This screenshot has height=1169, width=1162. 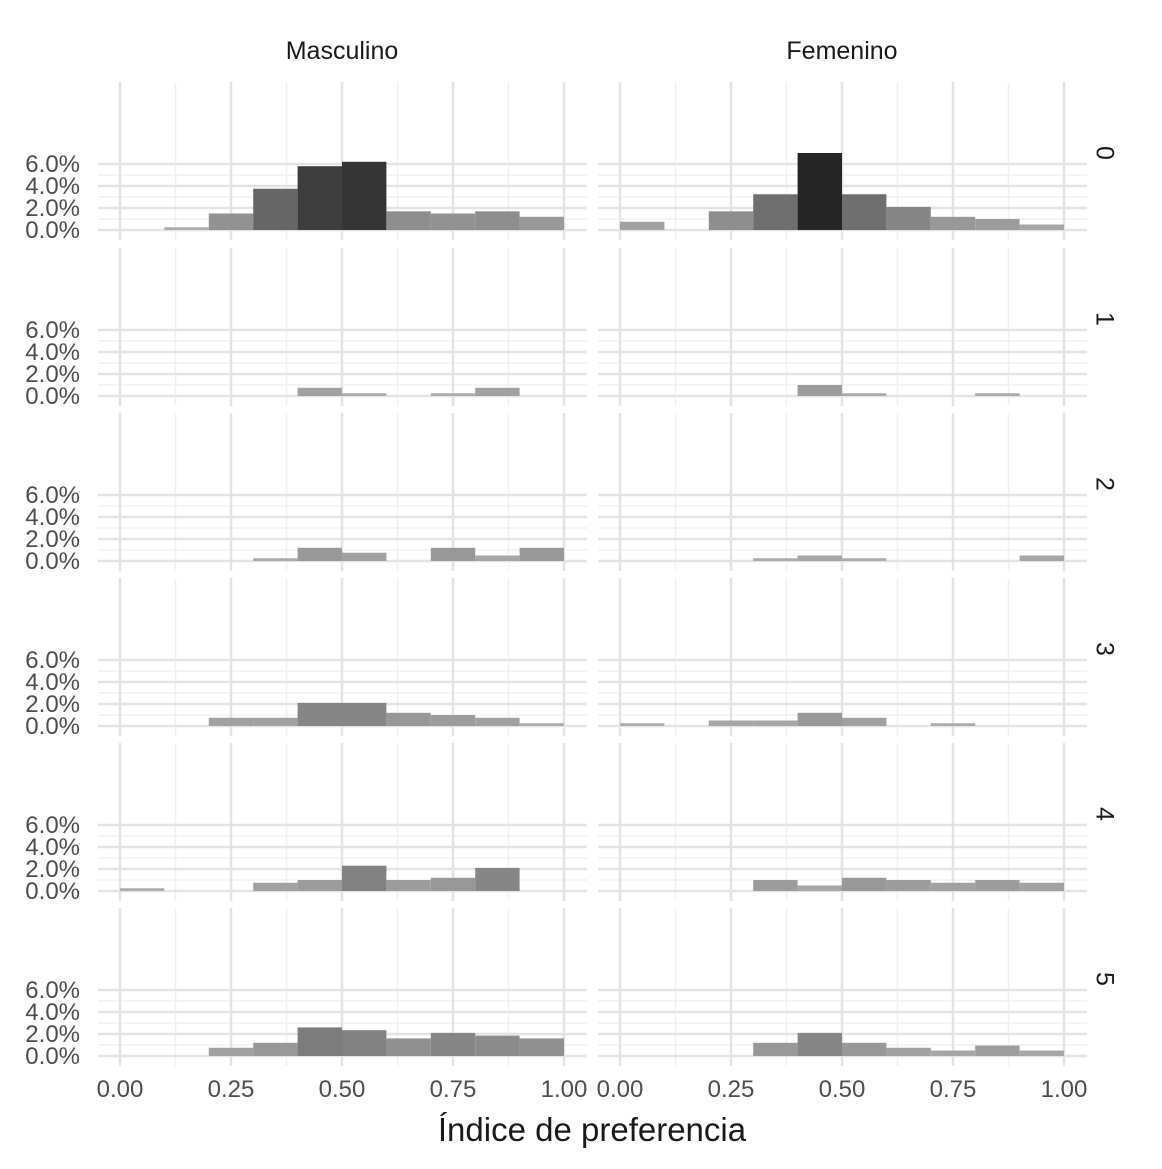 What do you see at coordinates (231, 1089) in the screenshot?
I see `x-tick-label: 0.25` at bounding box center [231, 1089].